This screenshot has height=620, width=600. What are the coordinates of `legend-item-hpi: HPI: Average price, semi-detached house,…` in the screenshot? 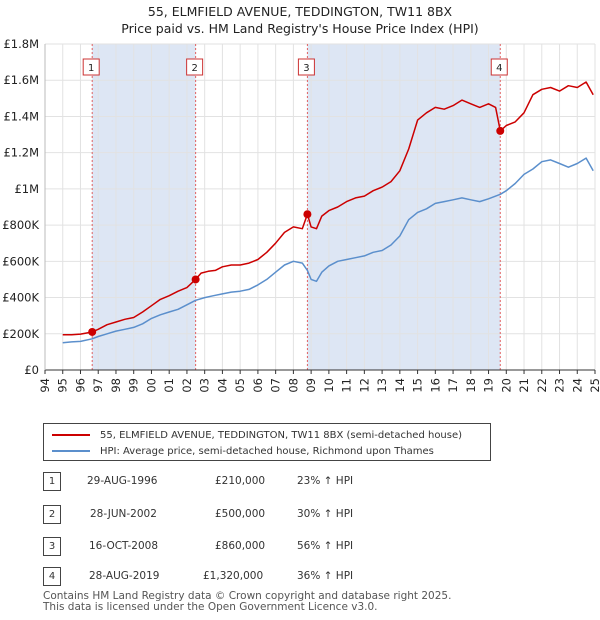 It's located at (243, 451).